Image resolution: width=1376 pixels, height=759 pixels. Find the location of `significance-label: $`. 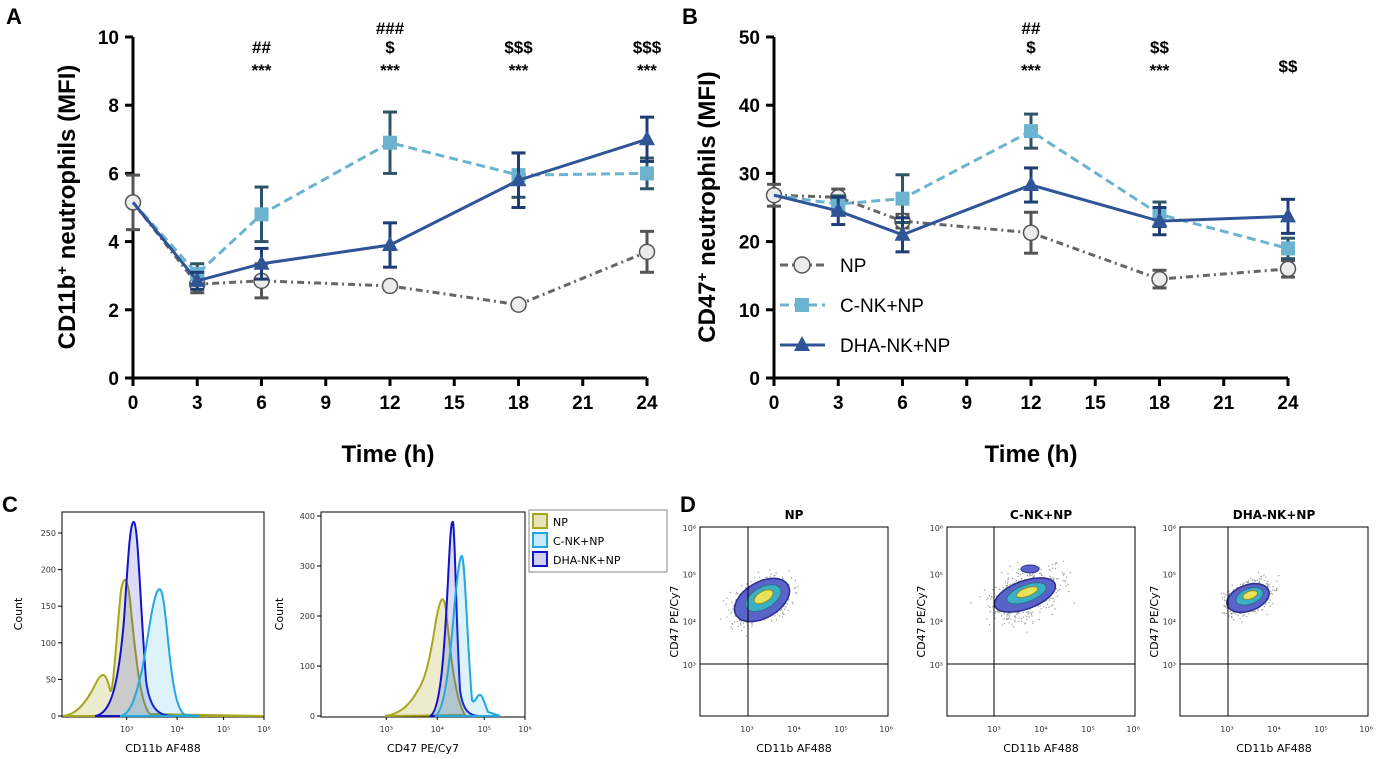

significance-label: $ is located at coordinates (1031, 47).